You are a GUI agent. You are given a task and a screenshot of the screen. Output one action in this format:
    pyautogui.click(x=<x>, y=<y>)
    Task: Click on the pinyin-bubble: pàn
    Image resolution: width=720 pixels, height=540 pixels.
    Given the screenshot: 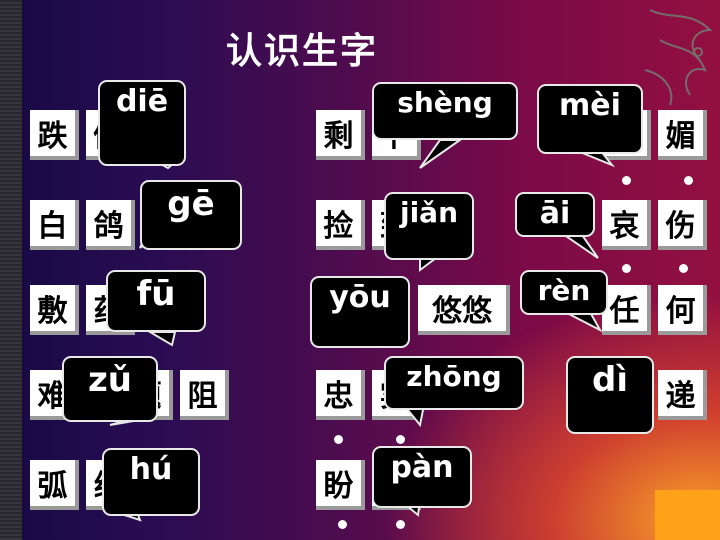 What is the action you would take?
    pyautogui.click(x=422, y=477)
    